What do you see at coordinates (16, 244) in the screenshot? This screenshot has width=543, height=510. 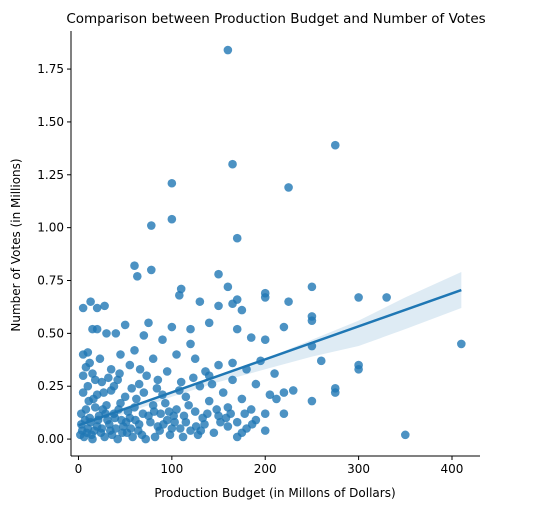 I see `y-axis-label: Number of Votes (in Millions)` at bounding box center [16, 244].